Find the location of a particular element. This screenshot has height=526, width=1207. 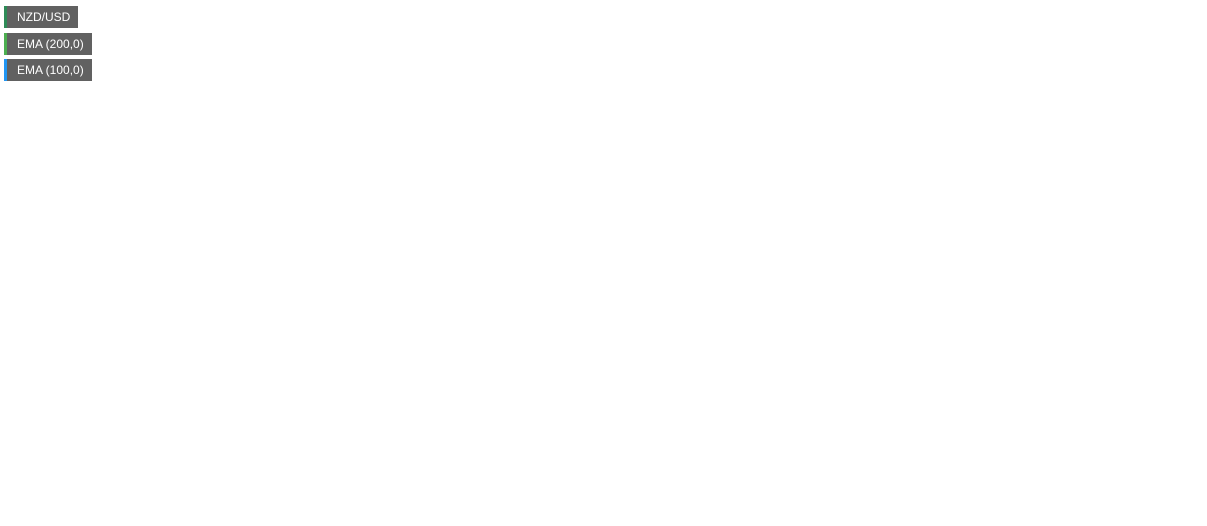

rsi-tick-label: 0.0000 is located at coordinates (1096, 499).